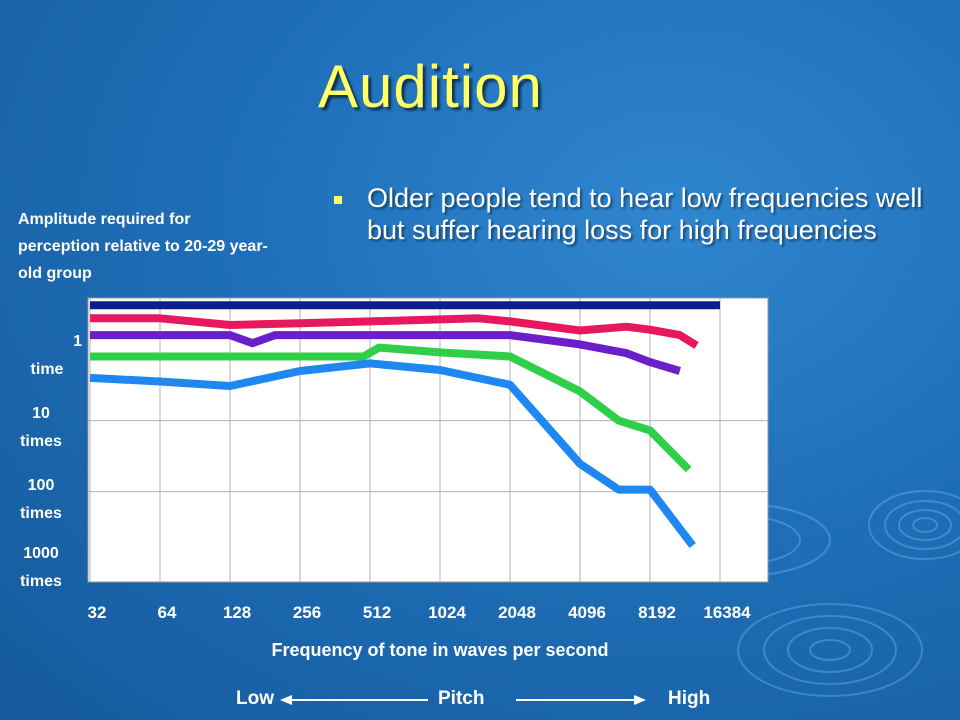 This screenshot has width=960, height=720. Describe the element at coordinates (41, 553) in the screenshot. I see `y-tick-value: 1000` at that location.